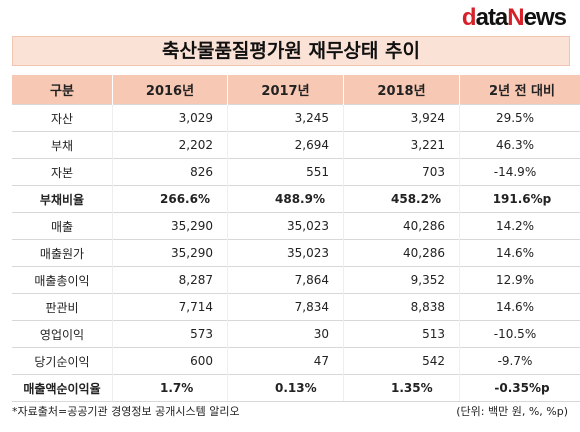 The width and height of the screenshot is (580, 432). Describe the element at coordinates (519, 334) in the screenshot. I see `value-cell: -10.5%` at that location.